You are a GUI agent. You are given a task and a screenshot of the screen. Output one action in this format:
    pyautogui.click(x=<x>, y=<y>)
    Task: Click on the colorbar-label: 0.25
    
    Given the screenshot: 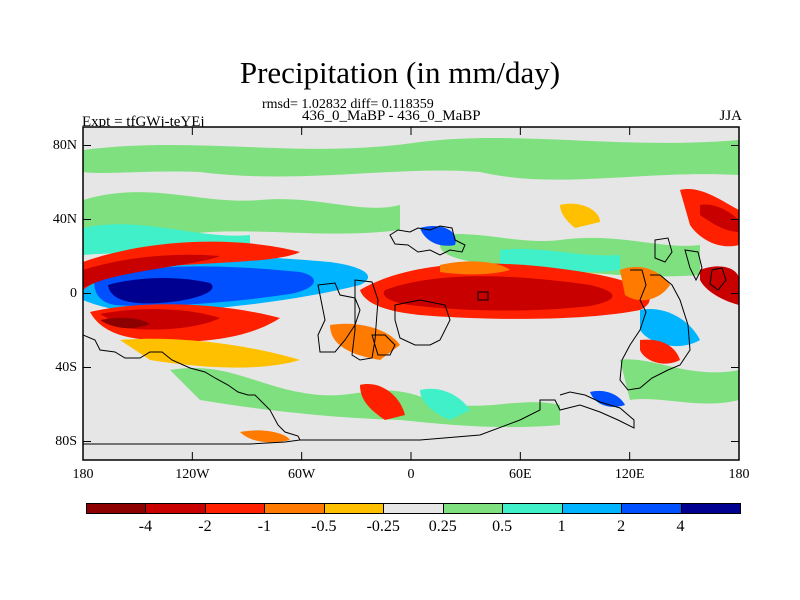 What is the action you would take?
    pyautogui.click(x=442, y=526)
    